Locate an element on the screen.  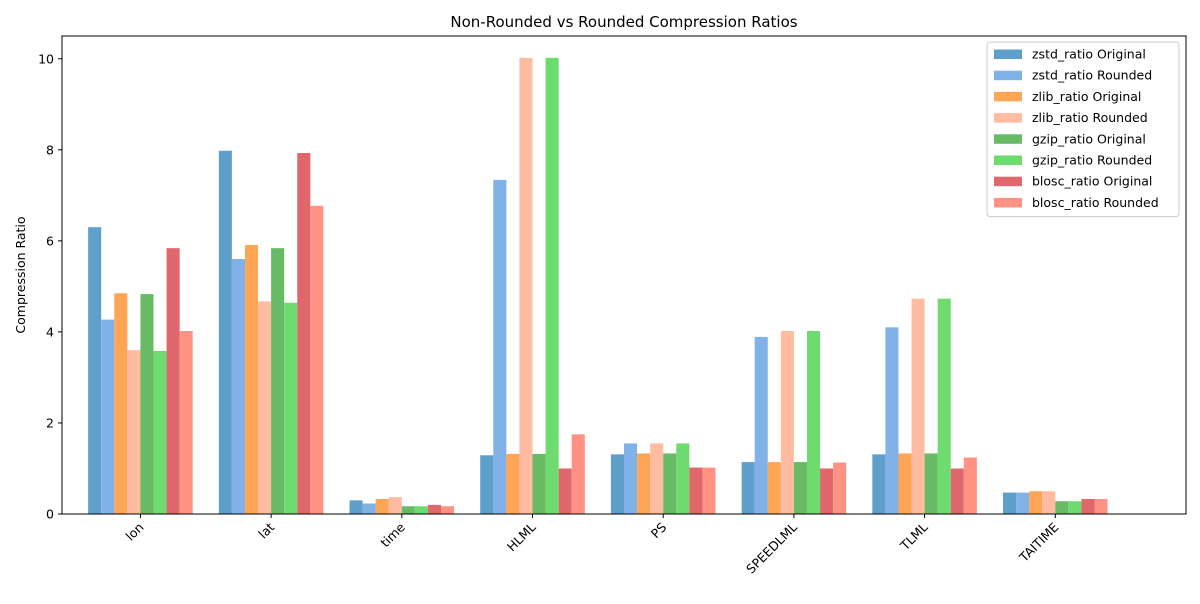
legend-label: zlib_ratio Rounded is located at coordinates (1090, 117).